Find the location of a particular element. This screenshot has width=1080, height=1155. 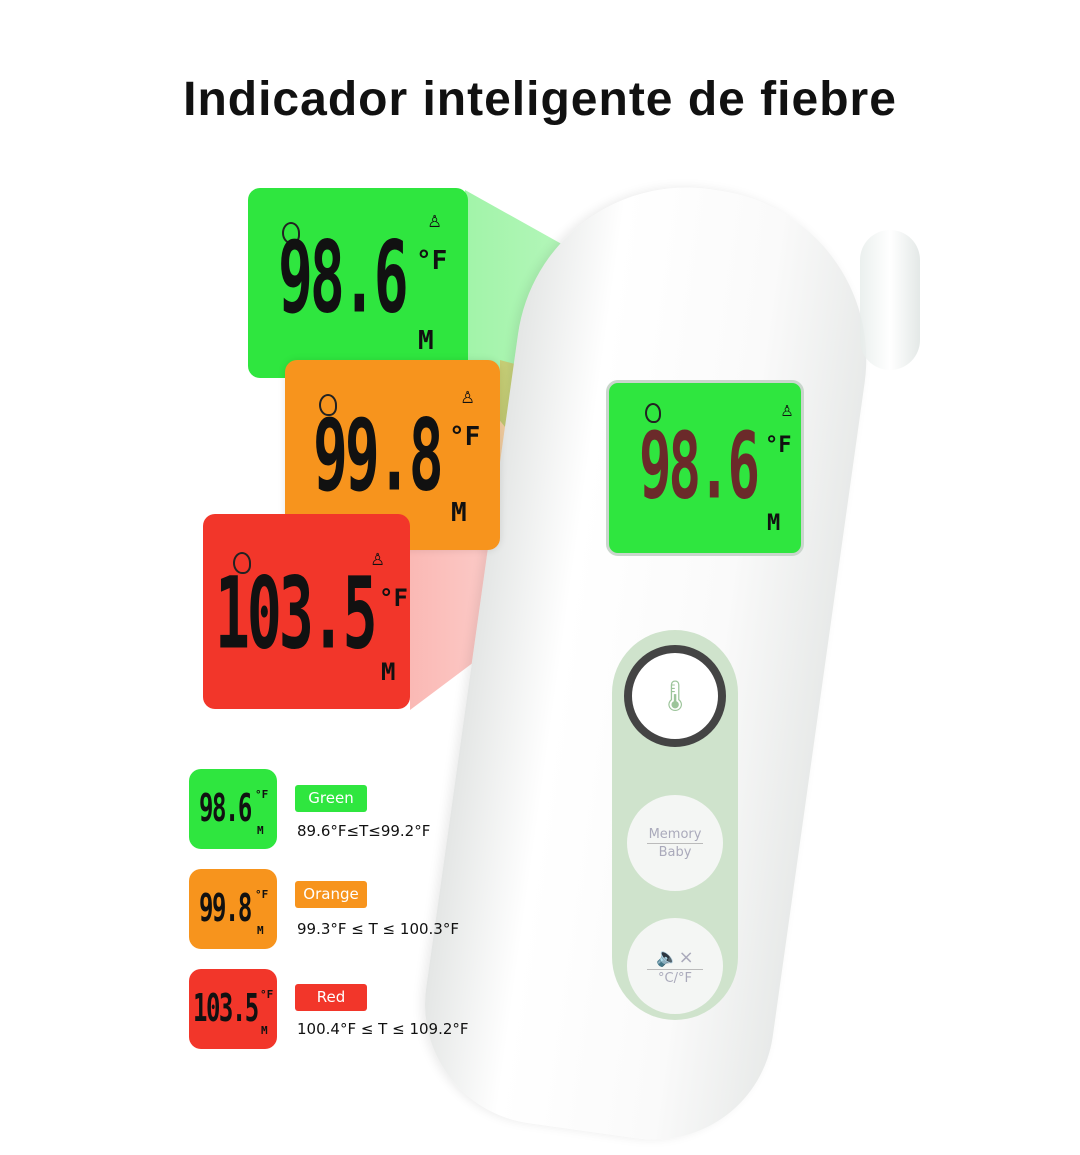

memory-label: Memory is located at coordinates (675, 834).